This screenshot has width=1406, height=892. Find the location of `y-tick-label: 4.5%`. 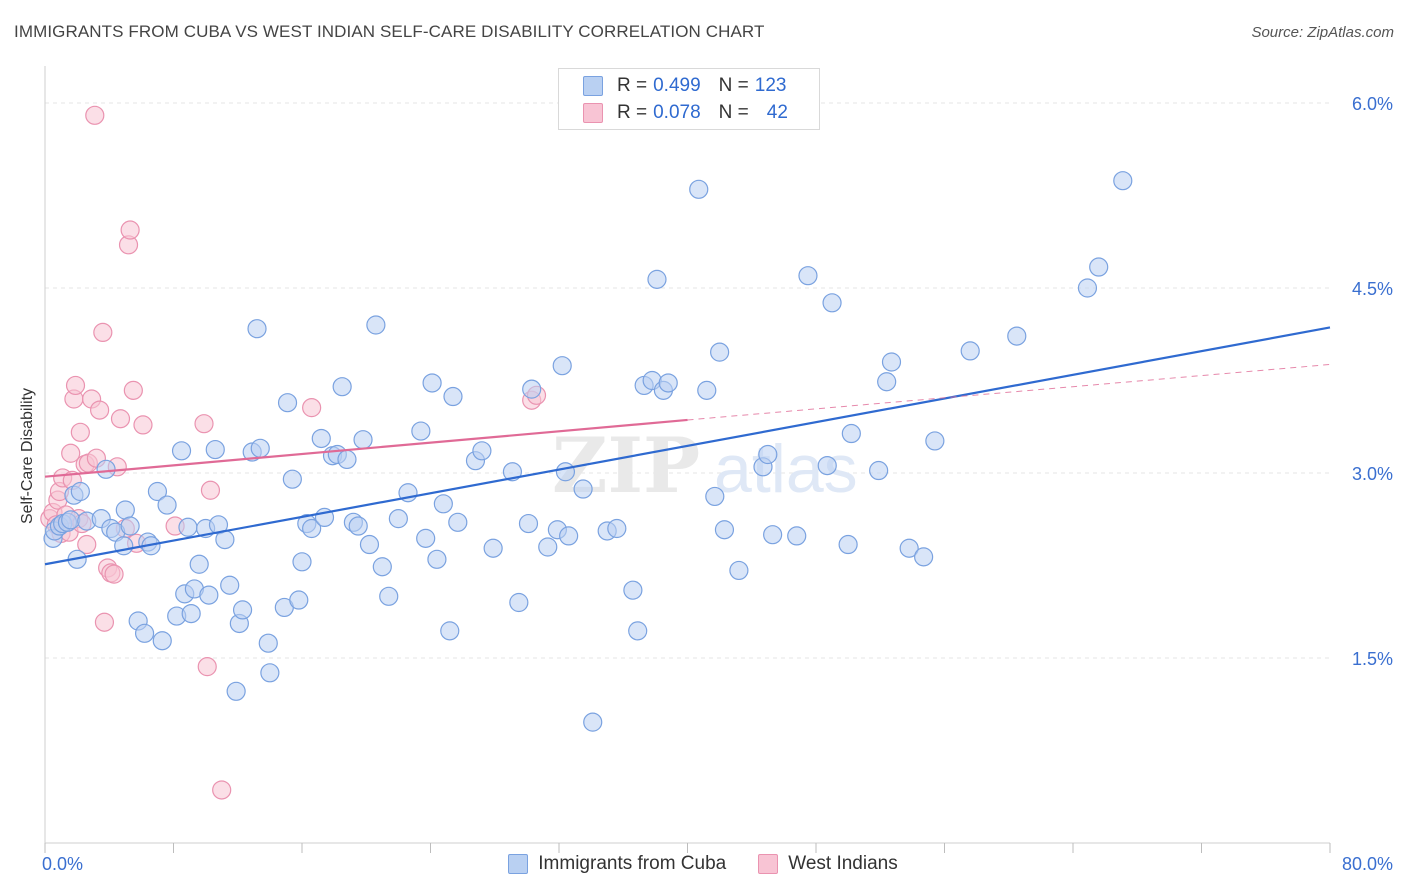

y-tick-label: 4.5% is located at coordinates (1372, 289).